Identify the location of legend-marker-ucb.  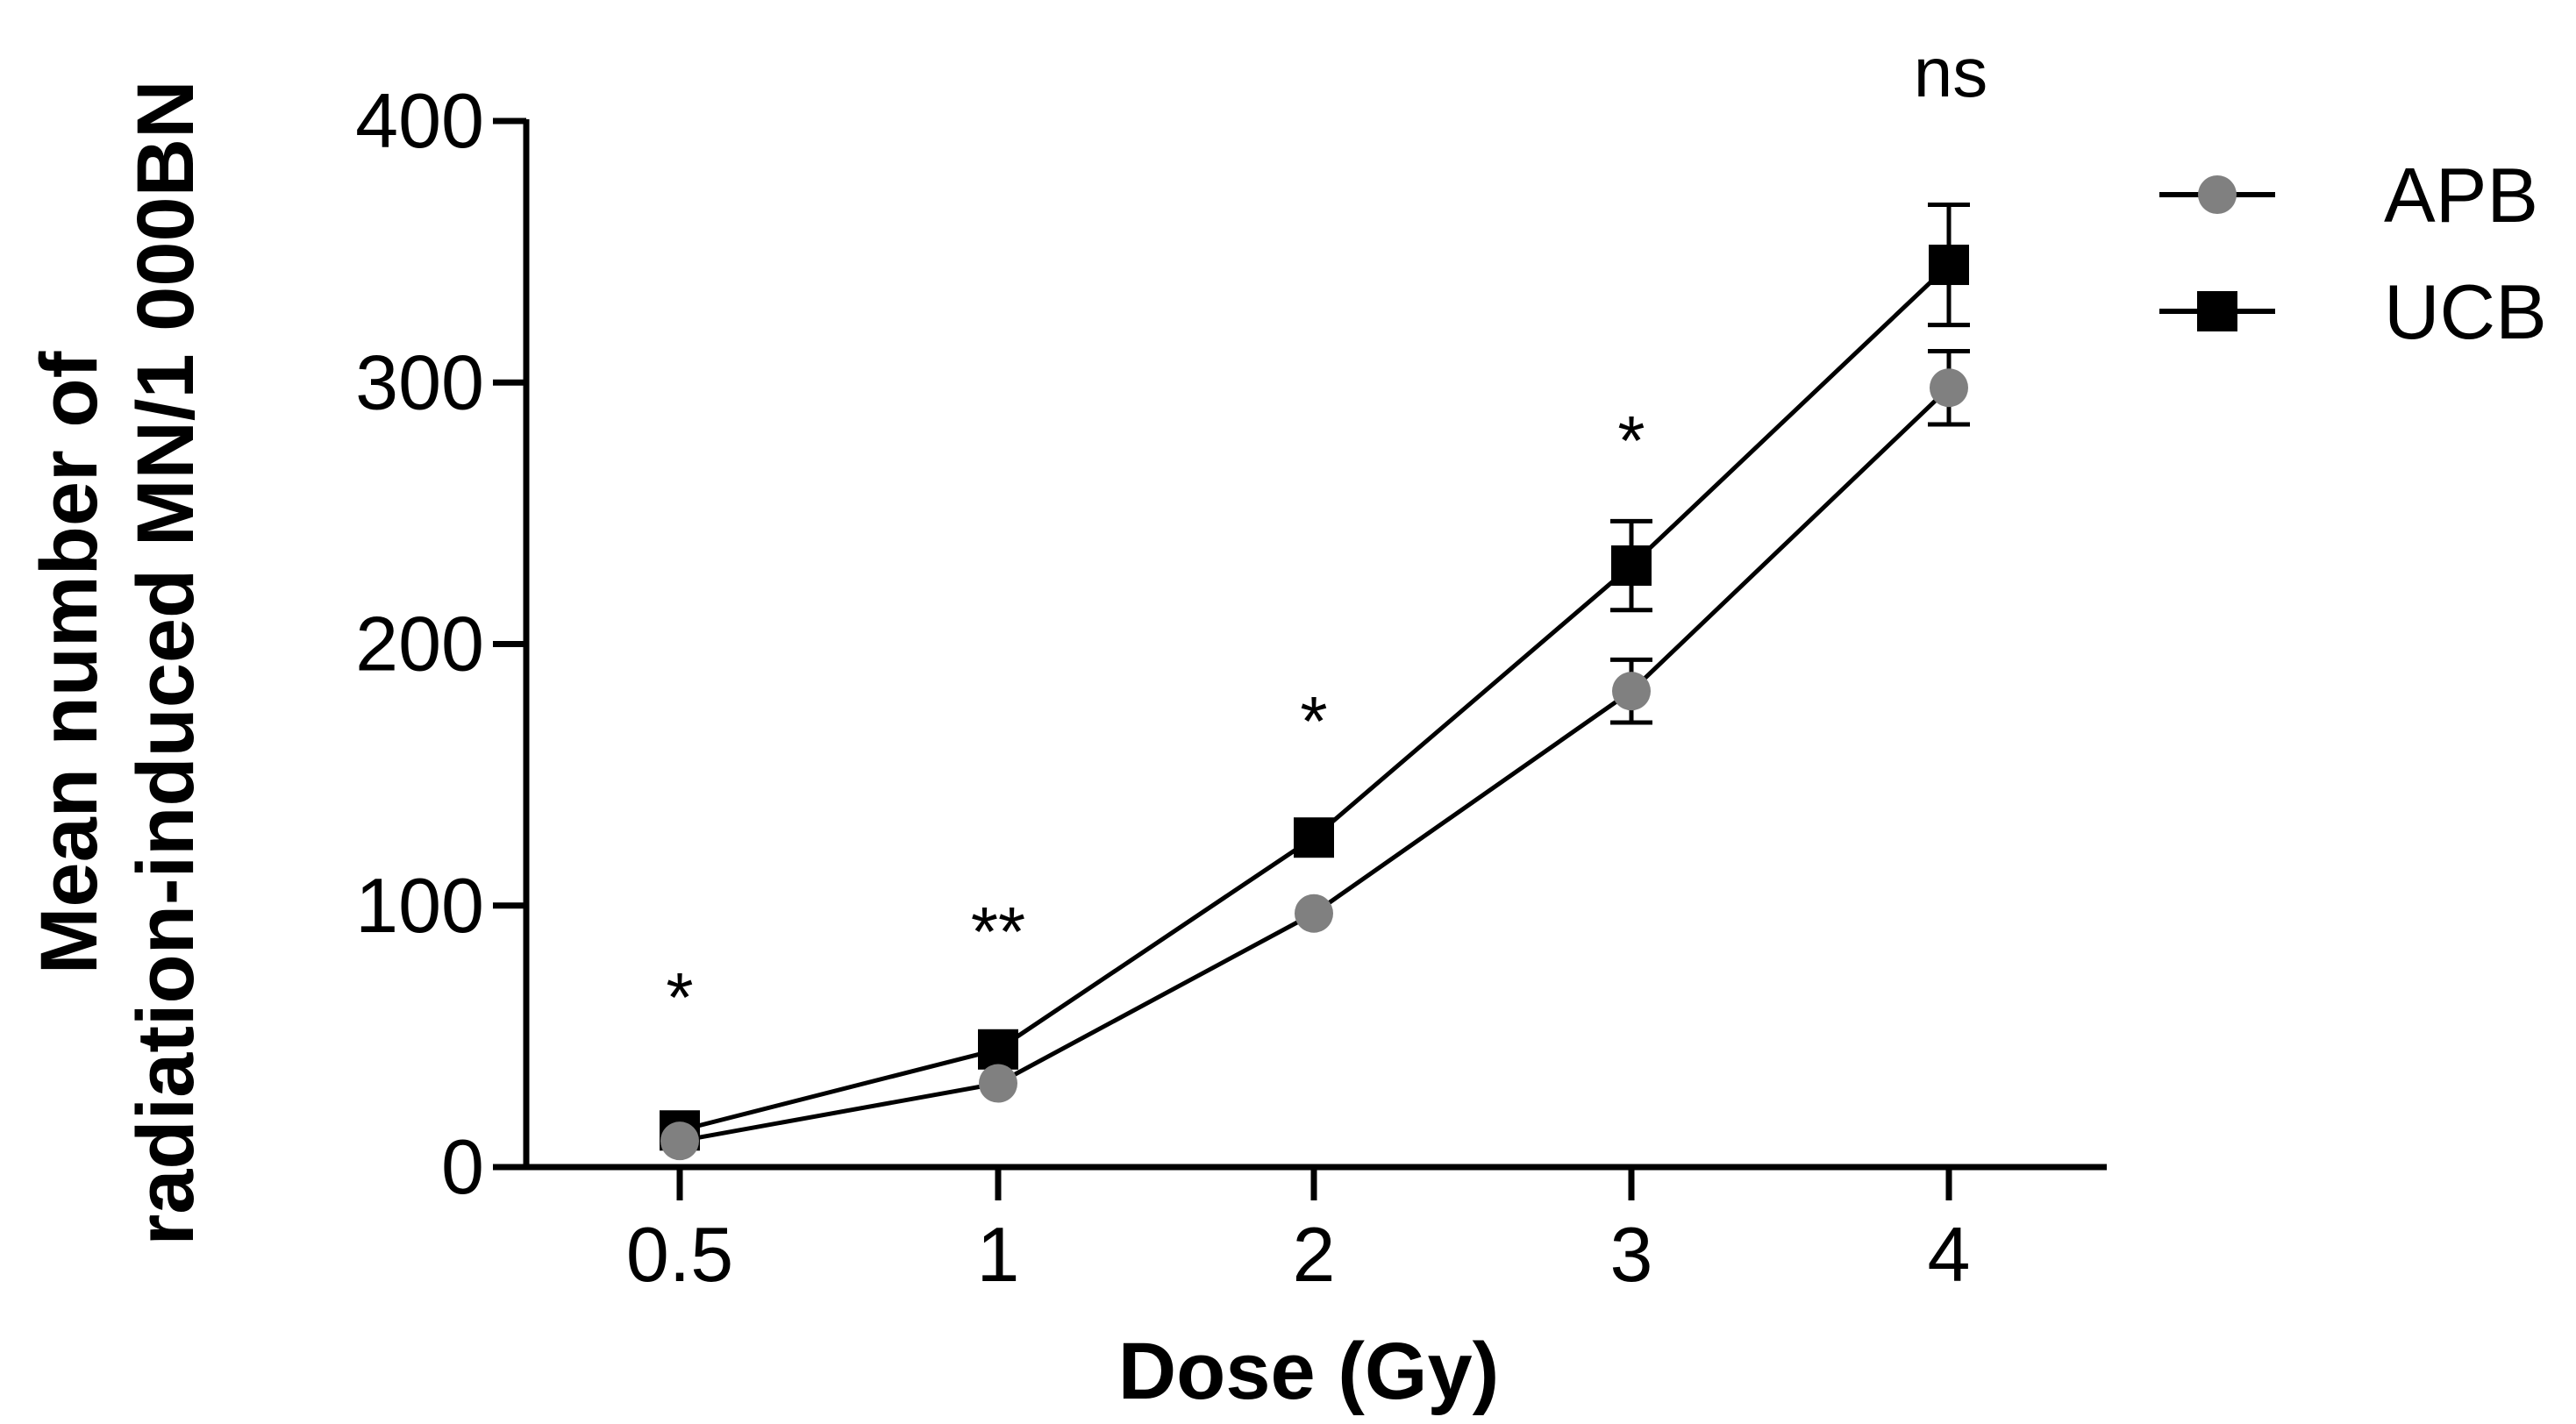
(2217, 311).